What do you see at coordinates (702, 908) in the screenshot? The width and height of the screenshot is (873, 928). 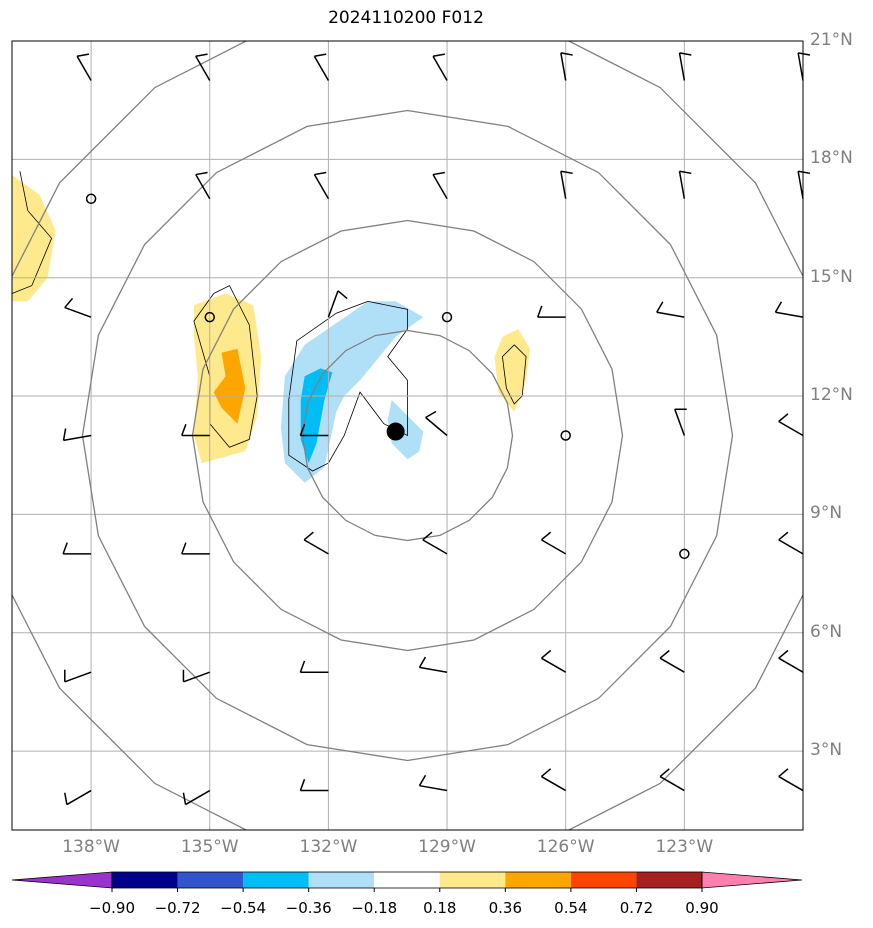 I see `colorbar-tick-label: 0.90` at bounding box center [702, 908].